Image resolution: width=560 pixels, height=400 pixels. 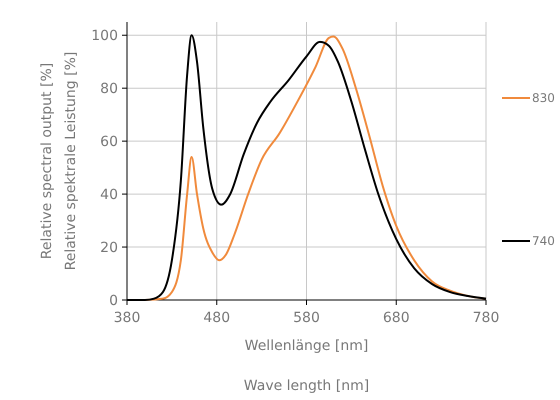 I want to click on text: Wave length [nm], so click(x=307, y=386).